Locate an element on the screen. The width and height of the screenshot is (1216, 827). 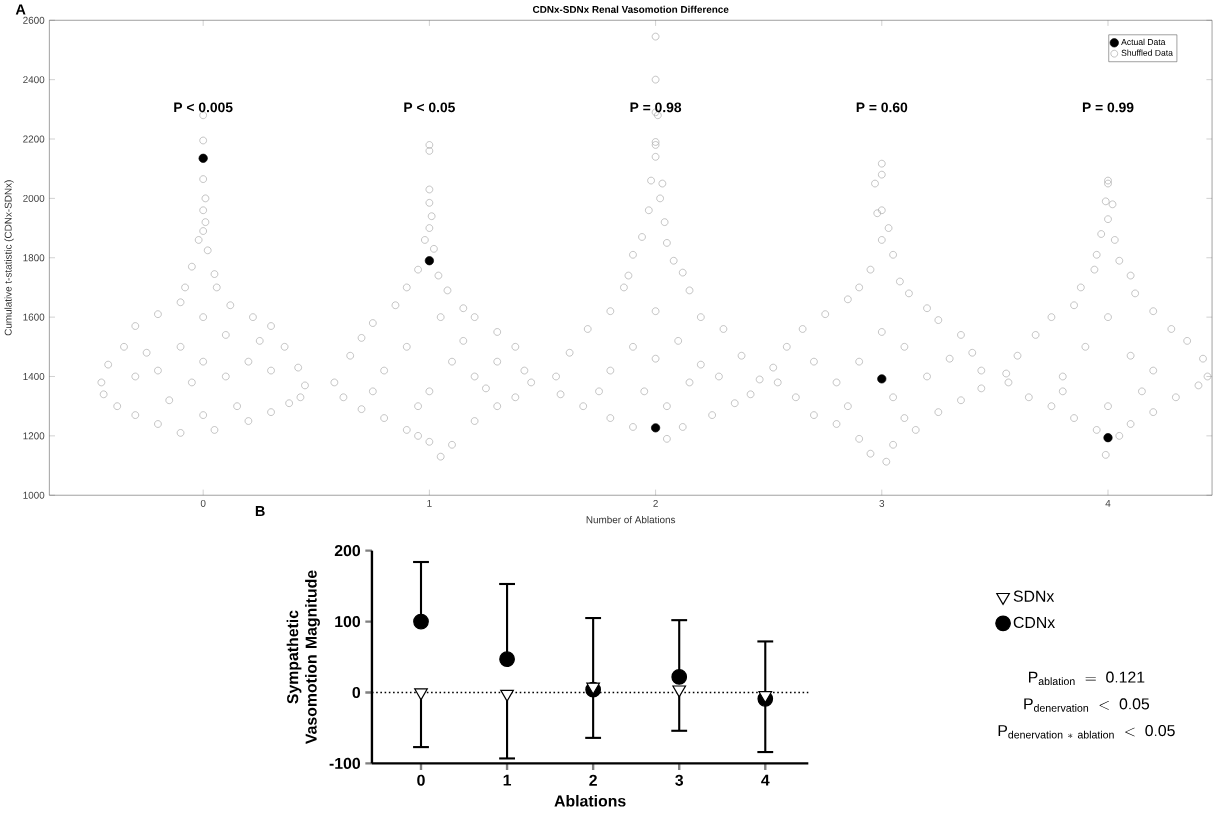
y-tick-label: 1400 is located at coordinates (34, 377).